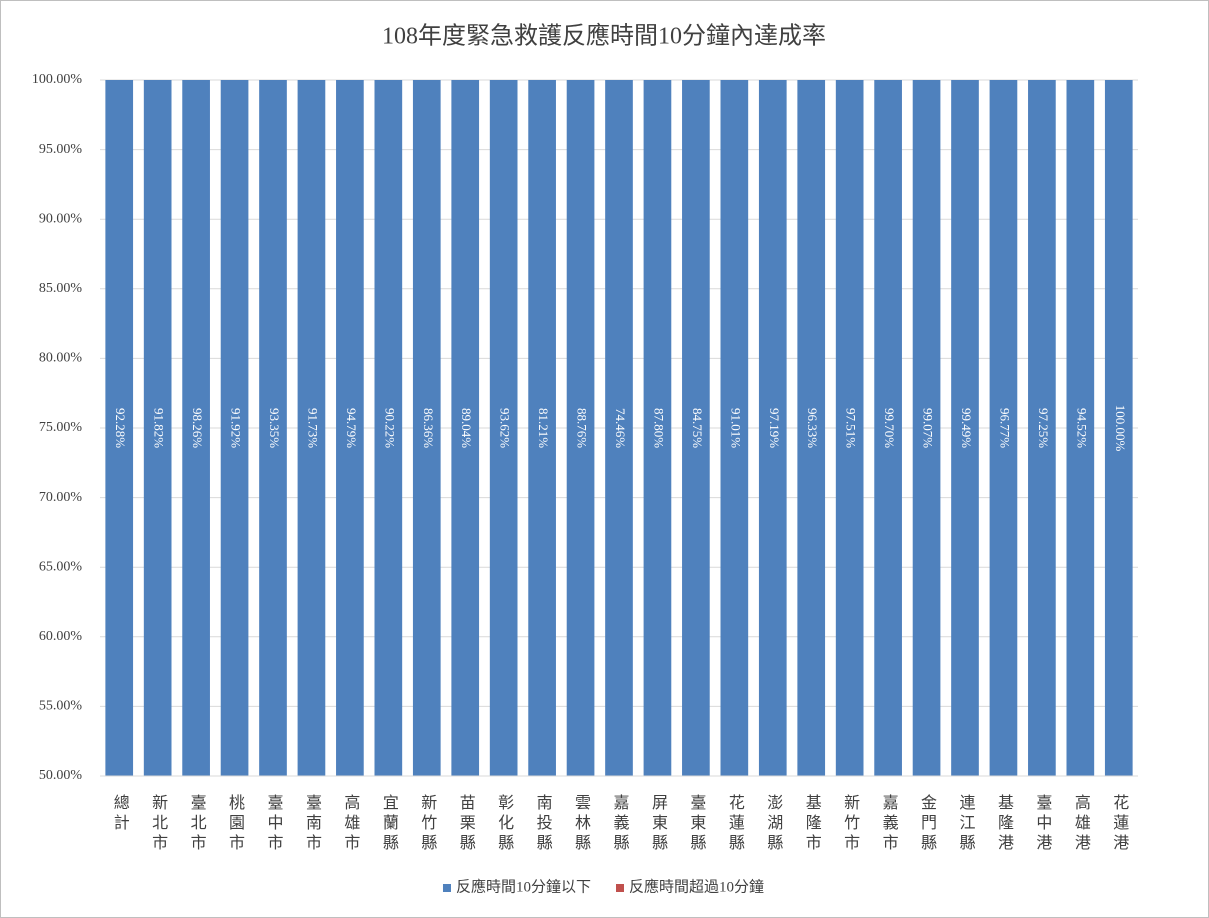 This screenshot has width=1209, height=918. I want to click on data-label: 96.33%, so click(812, 428).